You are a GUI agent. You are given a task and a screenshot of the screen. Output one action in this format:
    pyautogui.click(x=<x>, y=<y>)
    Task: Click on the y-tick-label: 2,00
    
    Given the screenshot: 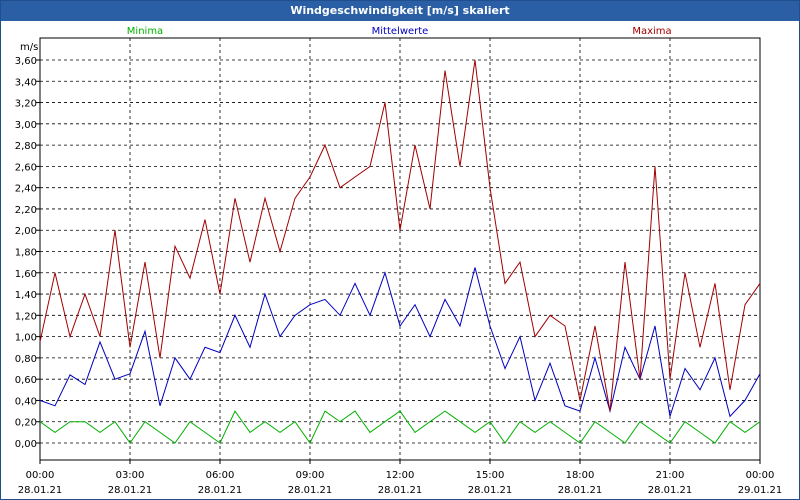 What is the action you would take?
    pyautogui.click(x=26, y=231)
    